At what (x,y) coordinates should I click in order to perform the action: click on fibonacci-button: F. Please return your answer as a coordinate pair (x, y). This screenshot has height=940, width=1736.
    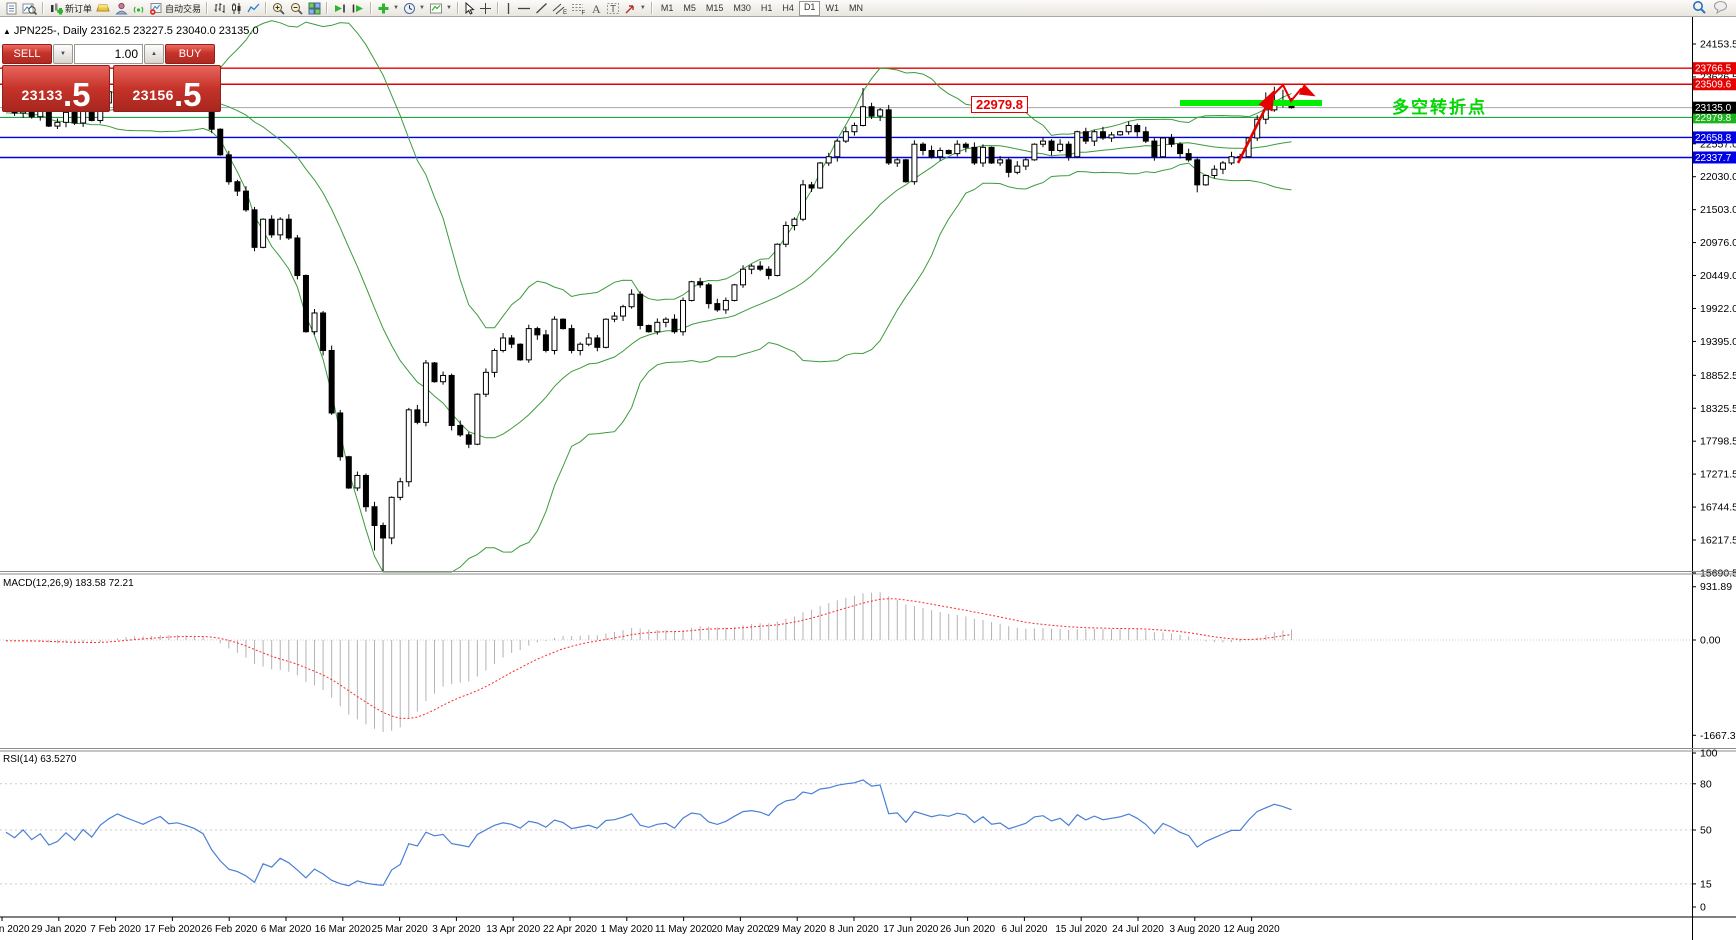
    Looking at the image, I should click on (578, 8).